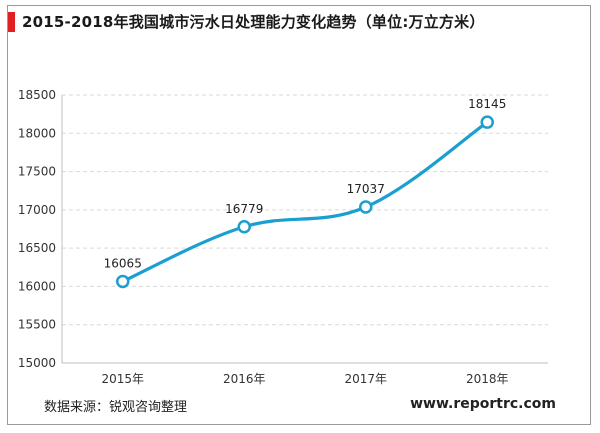  I want to click on y-tick-label: 17500, so click(37, 172).